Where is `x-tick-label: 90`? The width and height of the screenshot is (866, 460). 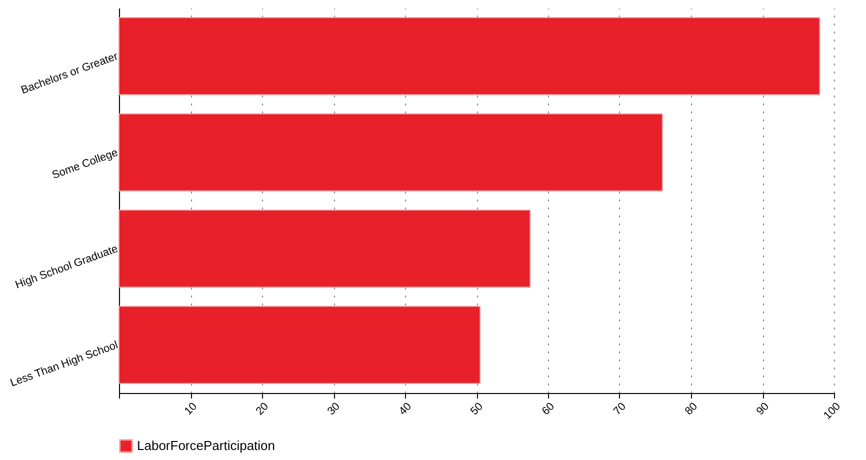
x-tick-label: 90 is located at coordinates (763, 409).